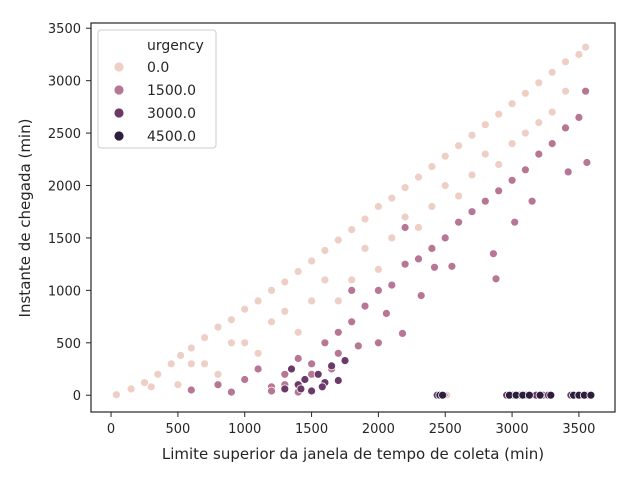 This screenshot has width=640, height=484. Describe the element at coordinates (64, 187) in the screenshot. I see `y-tick-label: 2000` at that location.